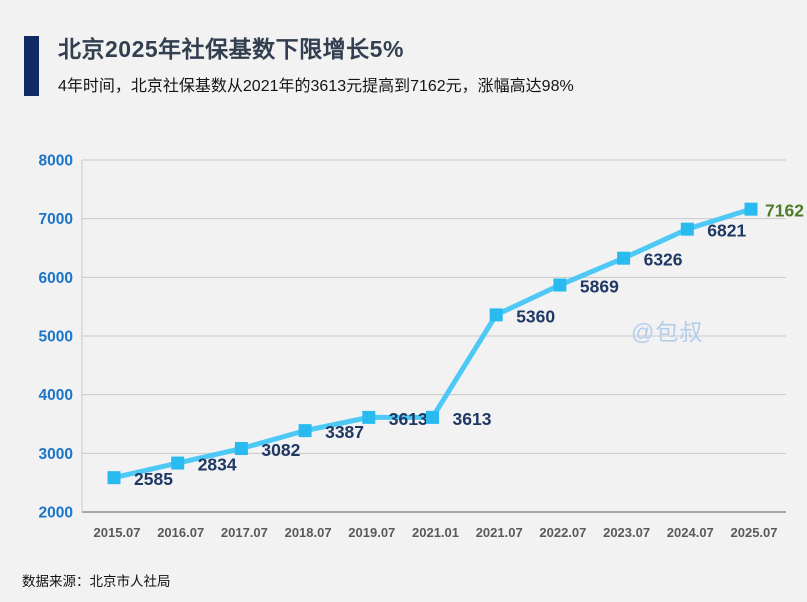 This screenshot has height=602, width=807. I want to click on data-point-label: 6821, so click(726, 231).